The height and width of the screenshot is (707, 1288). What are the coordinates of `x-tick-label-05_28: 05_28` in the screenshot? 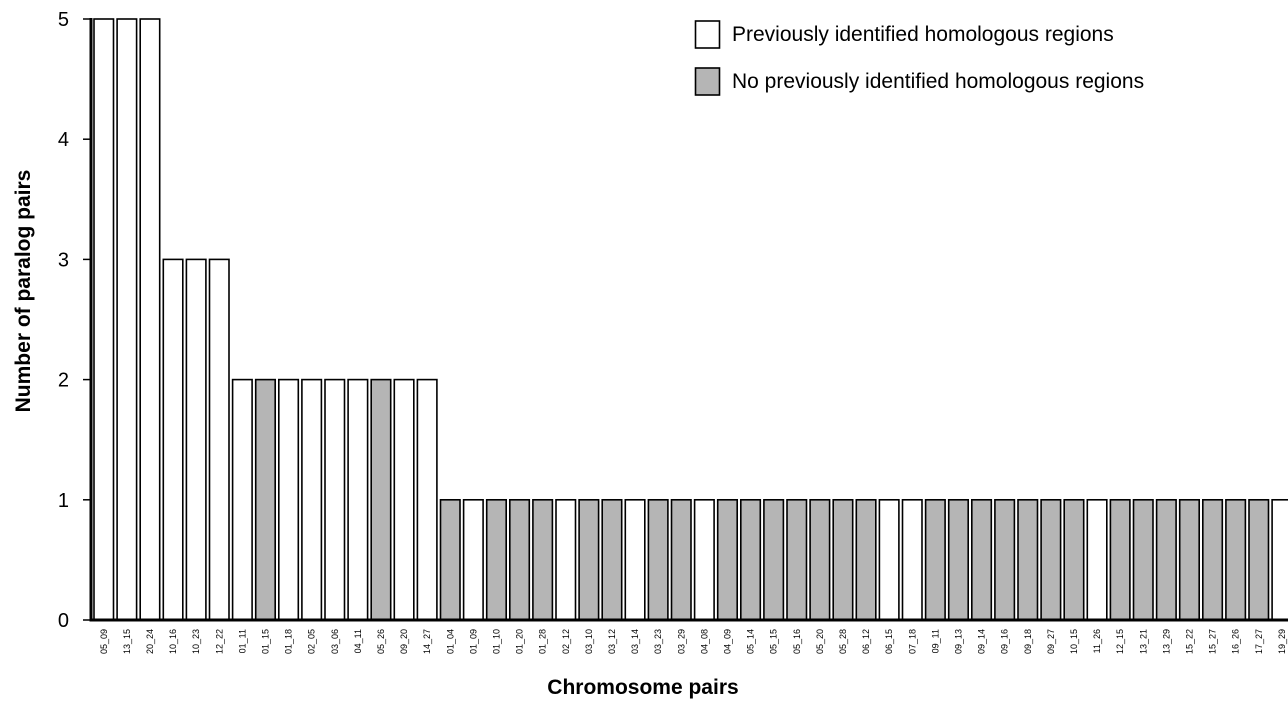 It's located at (843, 641).